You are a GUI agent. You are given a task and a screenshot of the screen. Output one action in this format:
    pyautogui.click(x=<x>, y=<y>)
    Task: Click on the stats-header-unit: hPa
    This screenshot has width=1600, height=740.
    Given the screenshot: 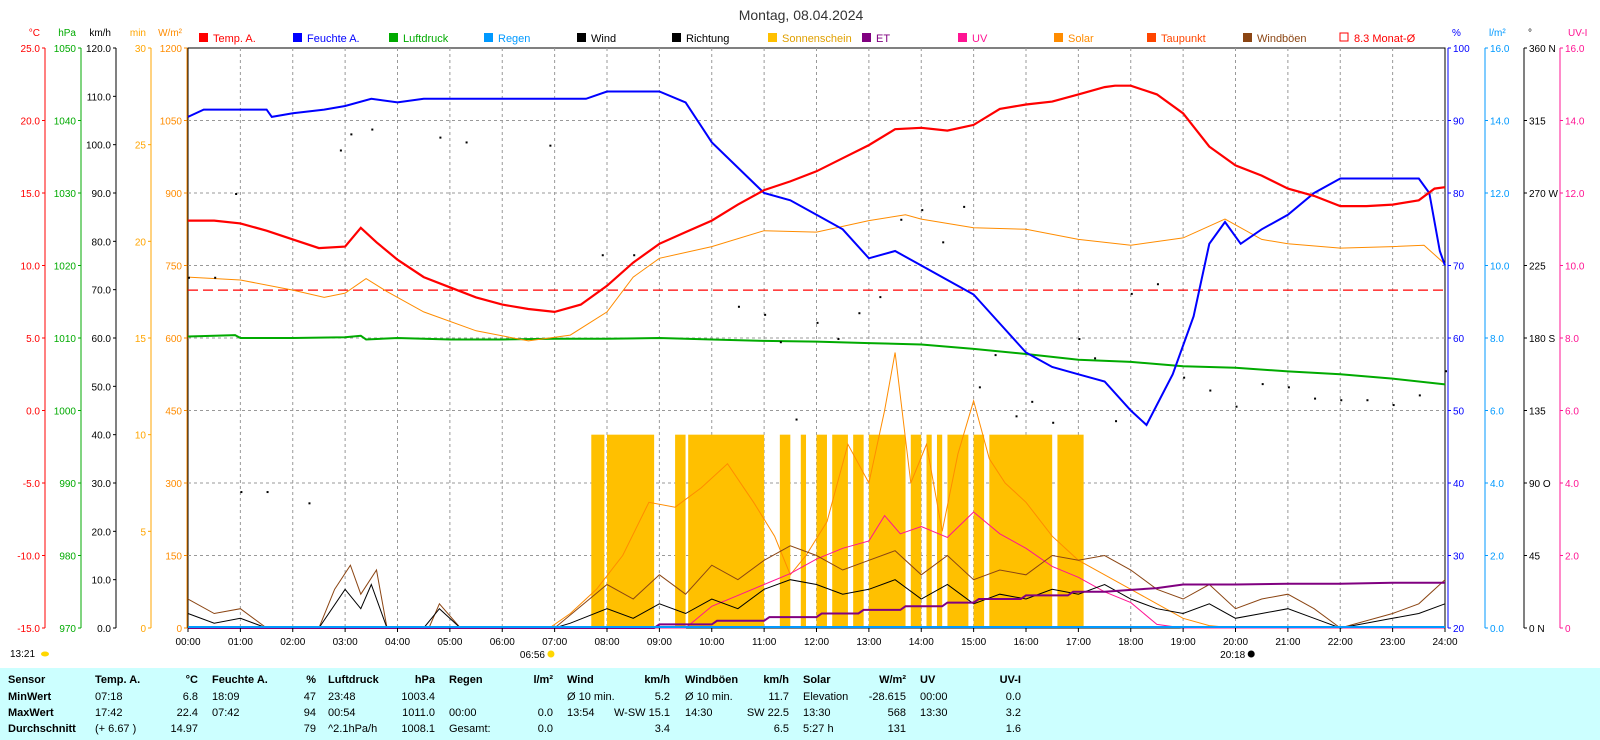 What is the action you would take?
    pyautogui.click(x=424, y=680)
    